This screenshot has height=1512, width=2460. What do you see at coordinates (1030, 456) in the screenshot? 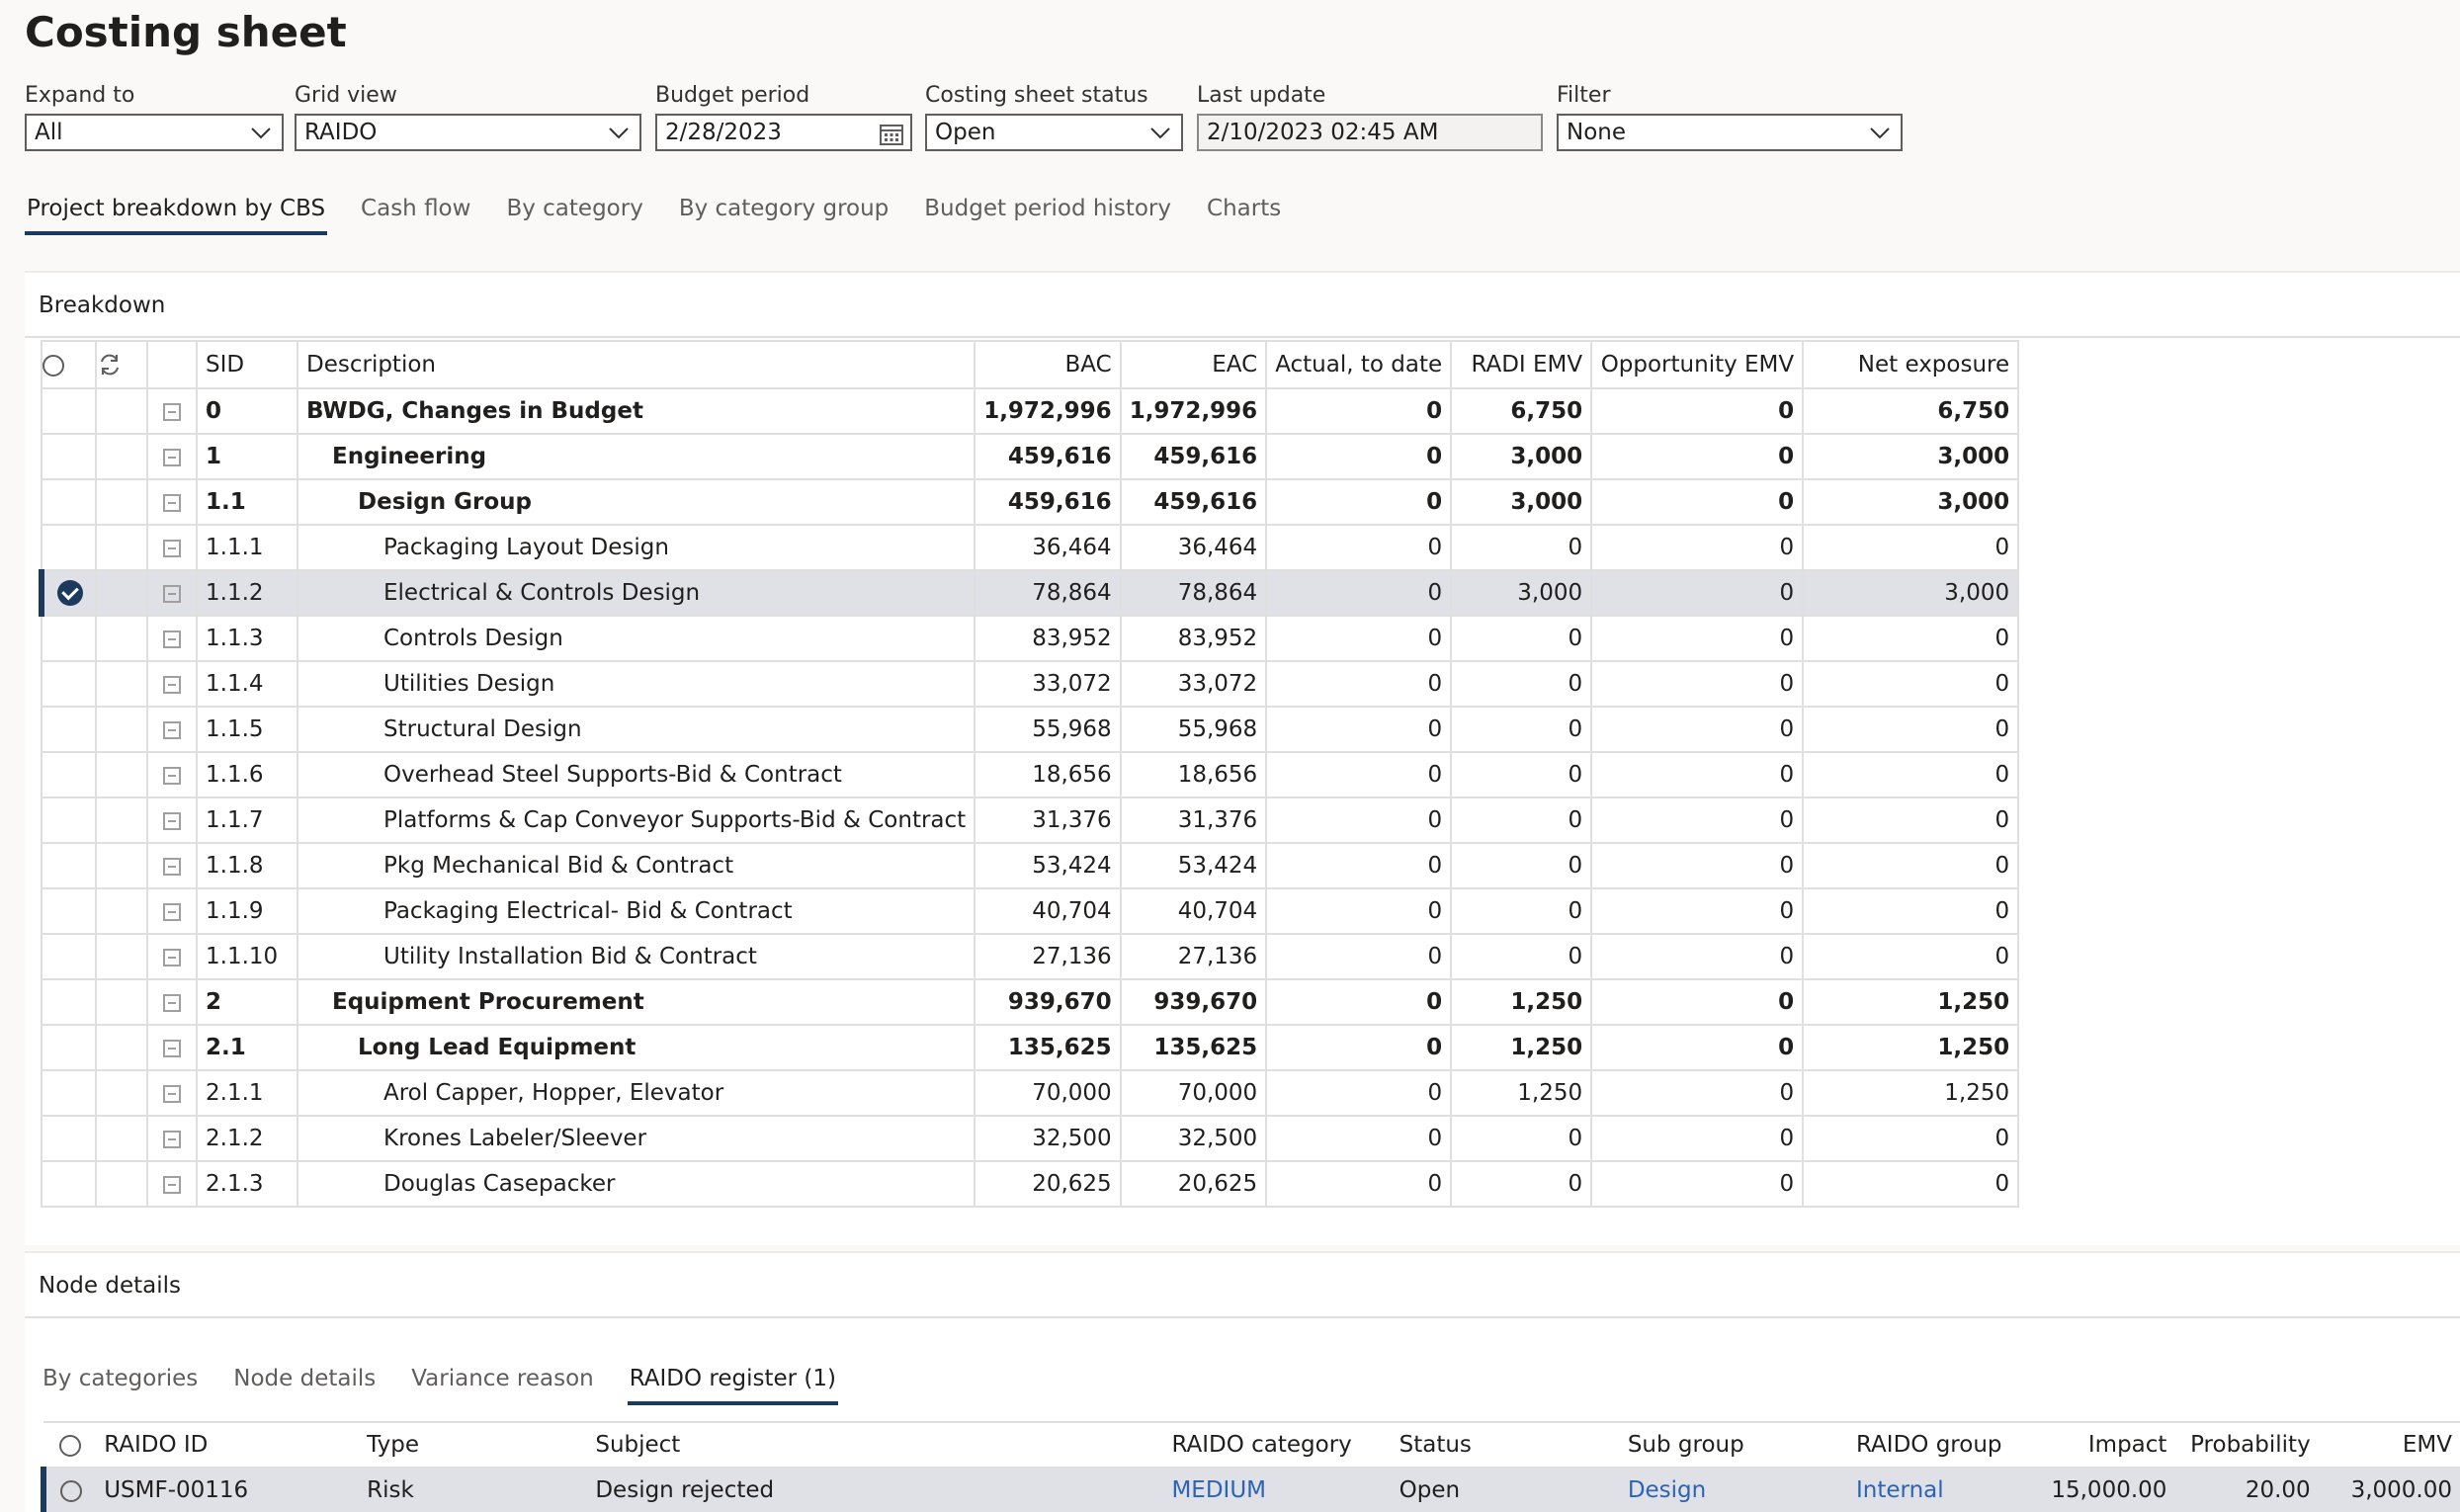
I see `breakdown-row: 1 Engineering 459,616 459,616 0 3,000 0 3,000` at bounding box center [1030, 456].